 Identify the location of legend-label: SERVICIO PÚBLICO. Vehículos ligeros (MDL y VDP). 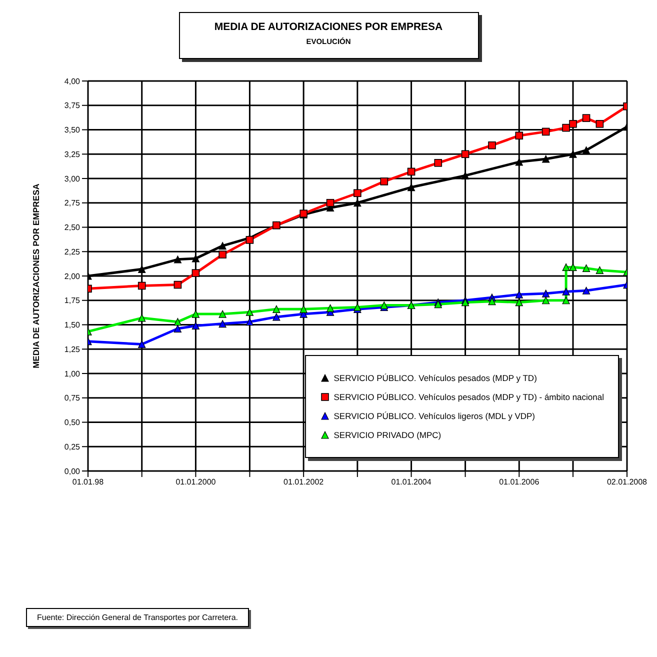
(434, 416).